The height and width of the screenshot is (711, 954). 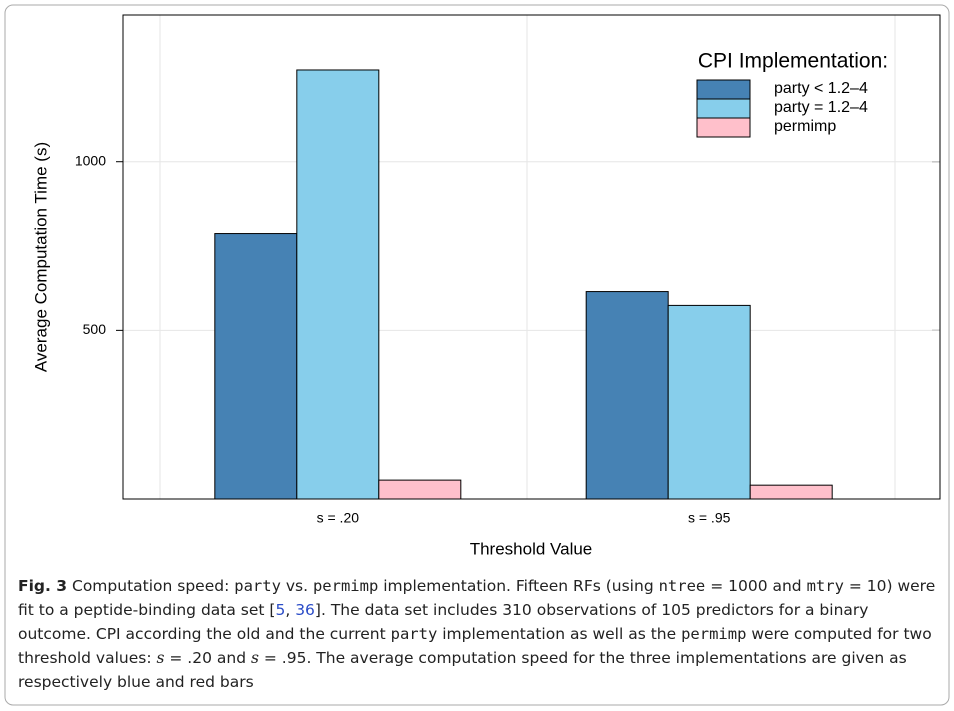 I want to click on caption-label: Fig. 3, so click(x=43, y=586).